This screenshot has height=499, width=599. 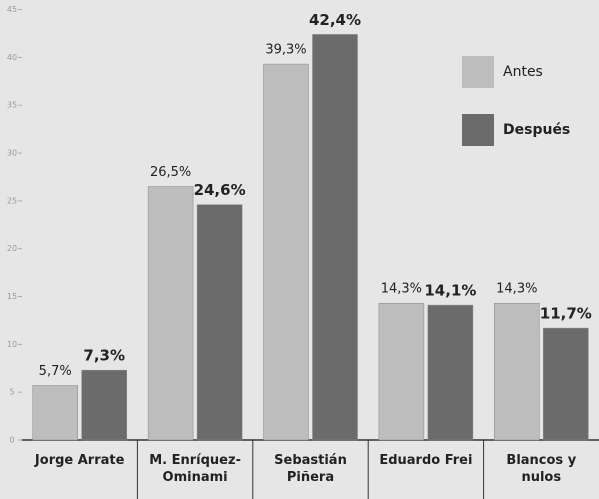 I want to click on value-label: 42,4%, so click(x=335, y=20).